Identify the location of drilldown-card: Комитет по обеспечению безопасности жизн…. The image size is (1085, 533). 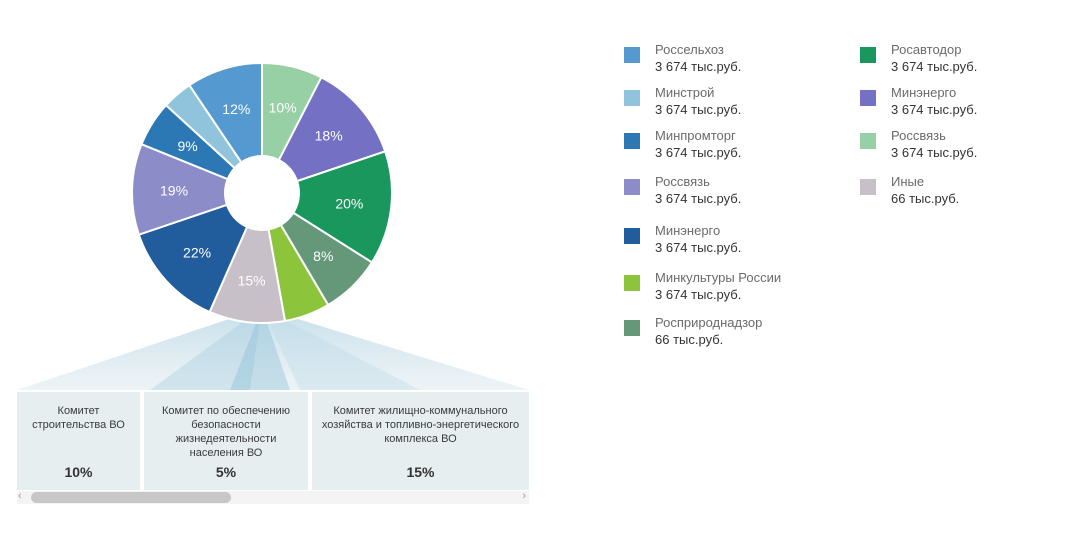
(226, 441).